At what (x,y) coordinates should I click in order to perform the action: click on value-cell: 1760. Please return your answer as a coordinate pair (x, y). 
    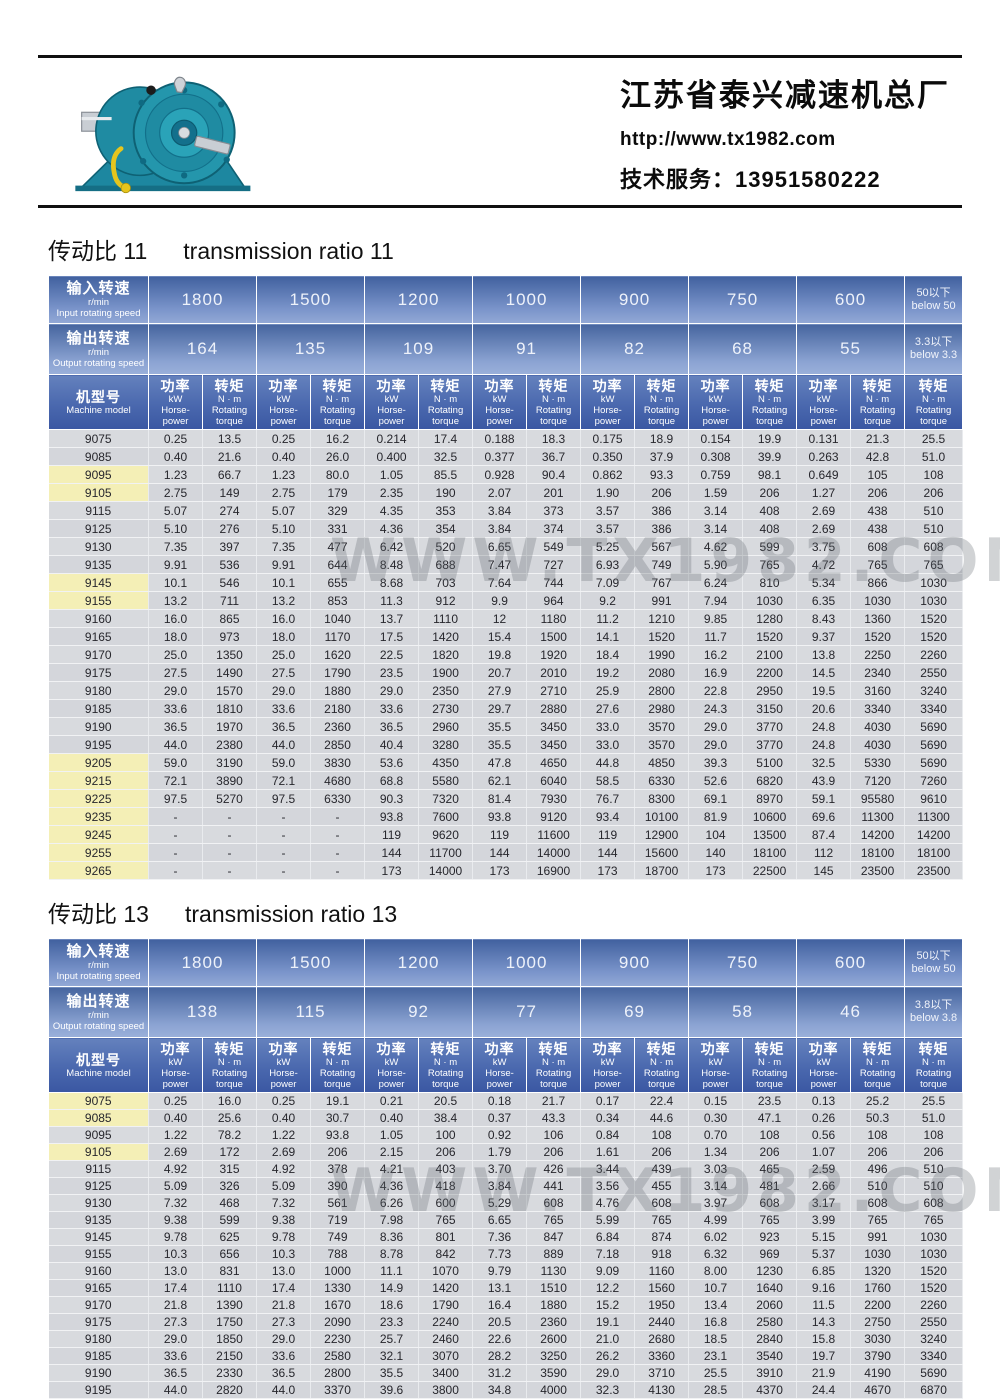
    Looking at the image, I should click on (878, 1288).